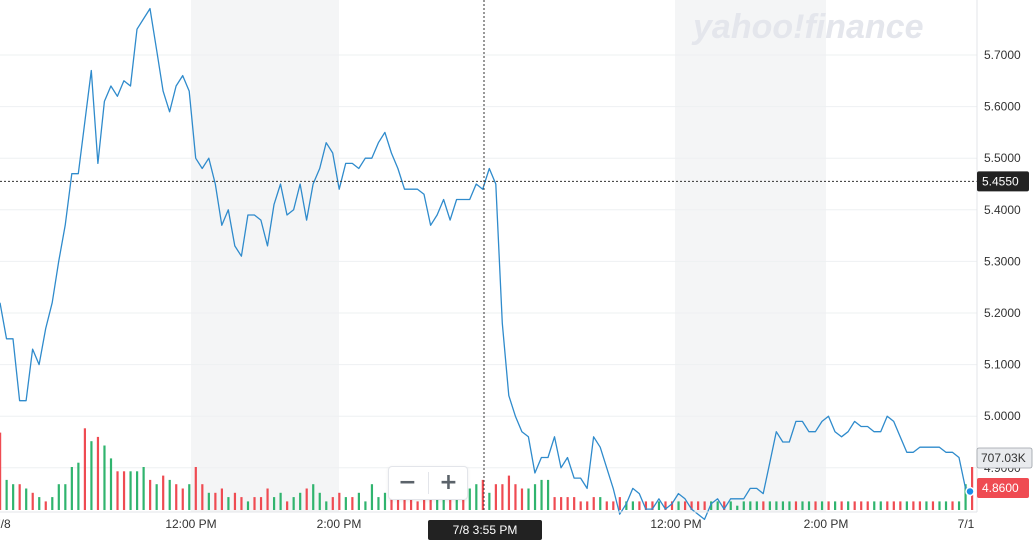 The height and width of the screenshot is (544, 1034). I want to click on y-tick-label: 5.0000, so click(1002, 416).